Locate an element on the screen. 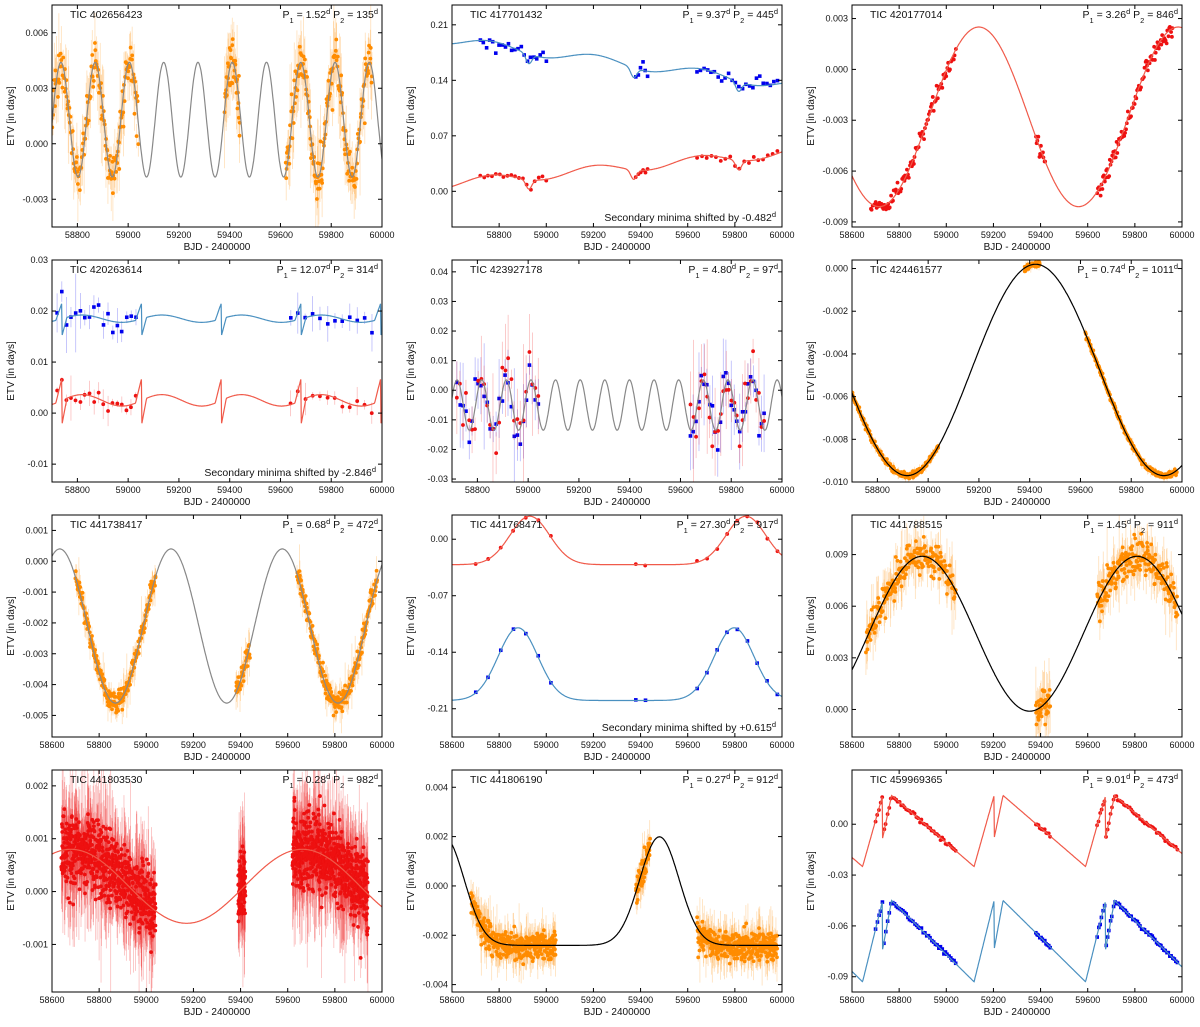  y-tick-label: 0.14 is located at coordinates (439, 80).